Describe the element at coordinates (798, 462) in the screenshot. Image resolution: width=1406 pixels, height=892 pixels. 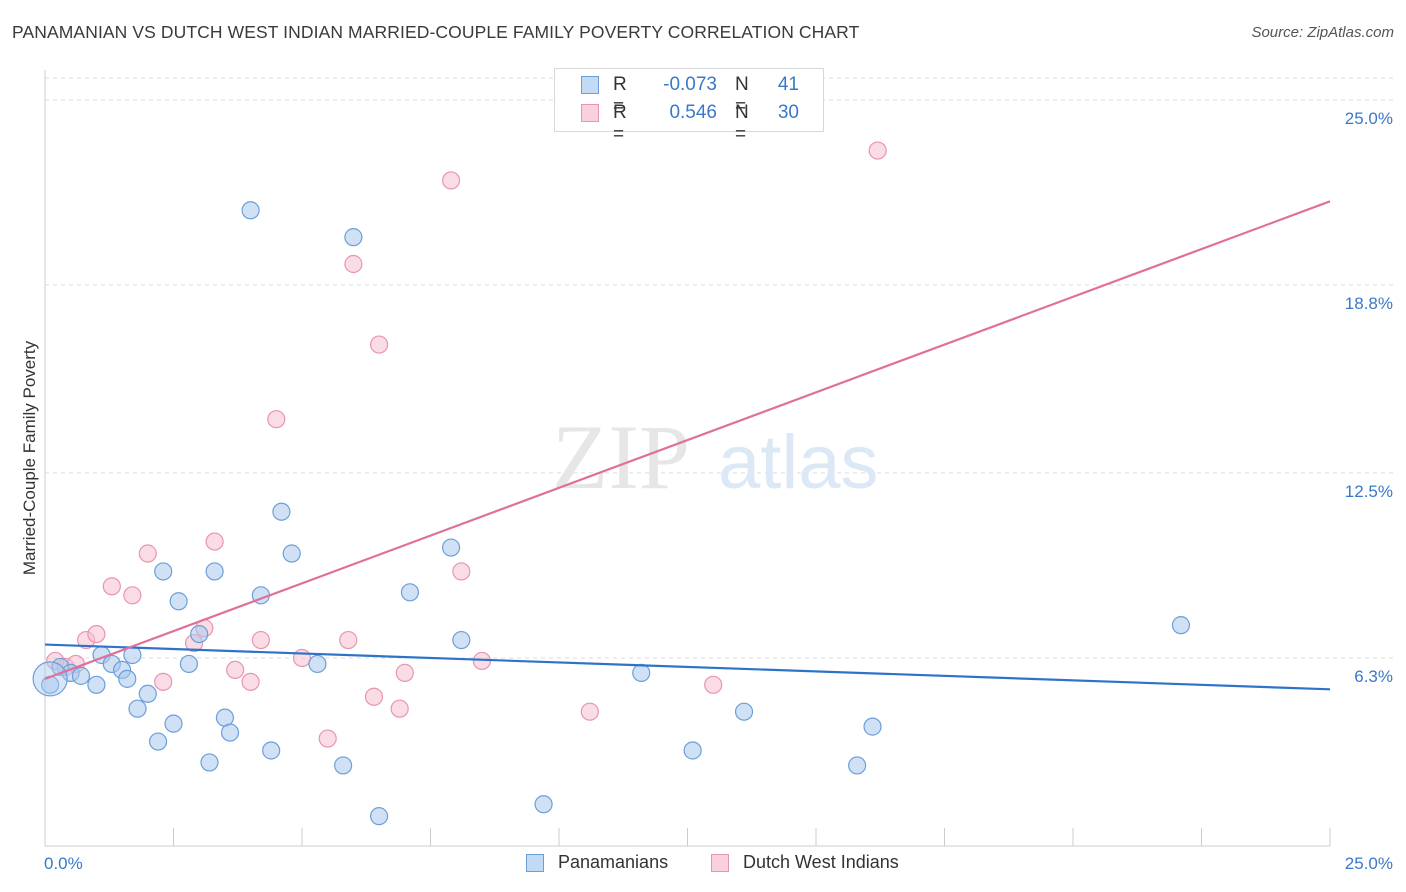
I see `watermark-atlas: atlas` at that location.